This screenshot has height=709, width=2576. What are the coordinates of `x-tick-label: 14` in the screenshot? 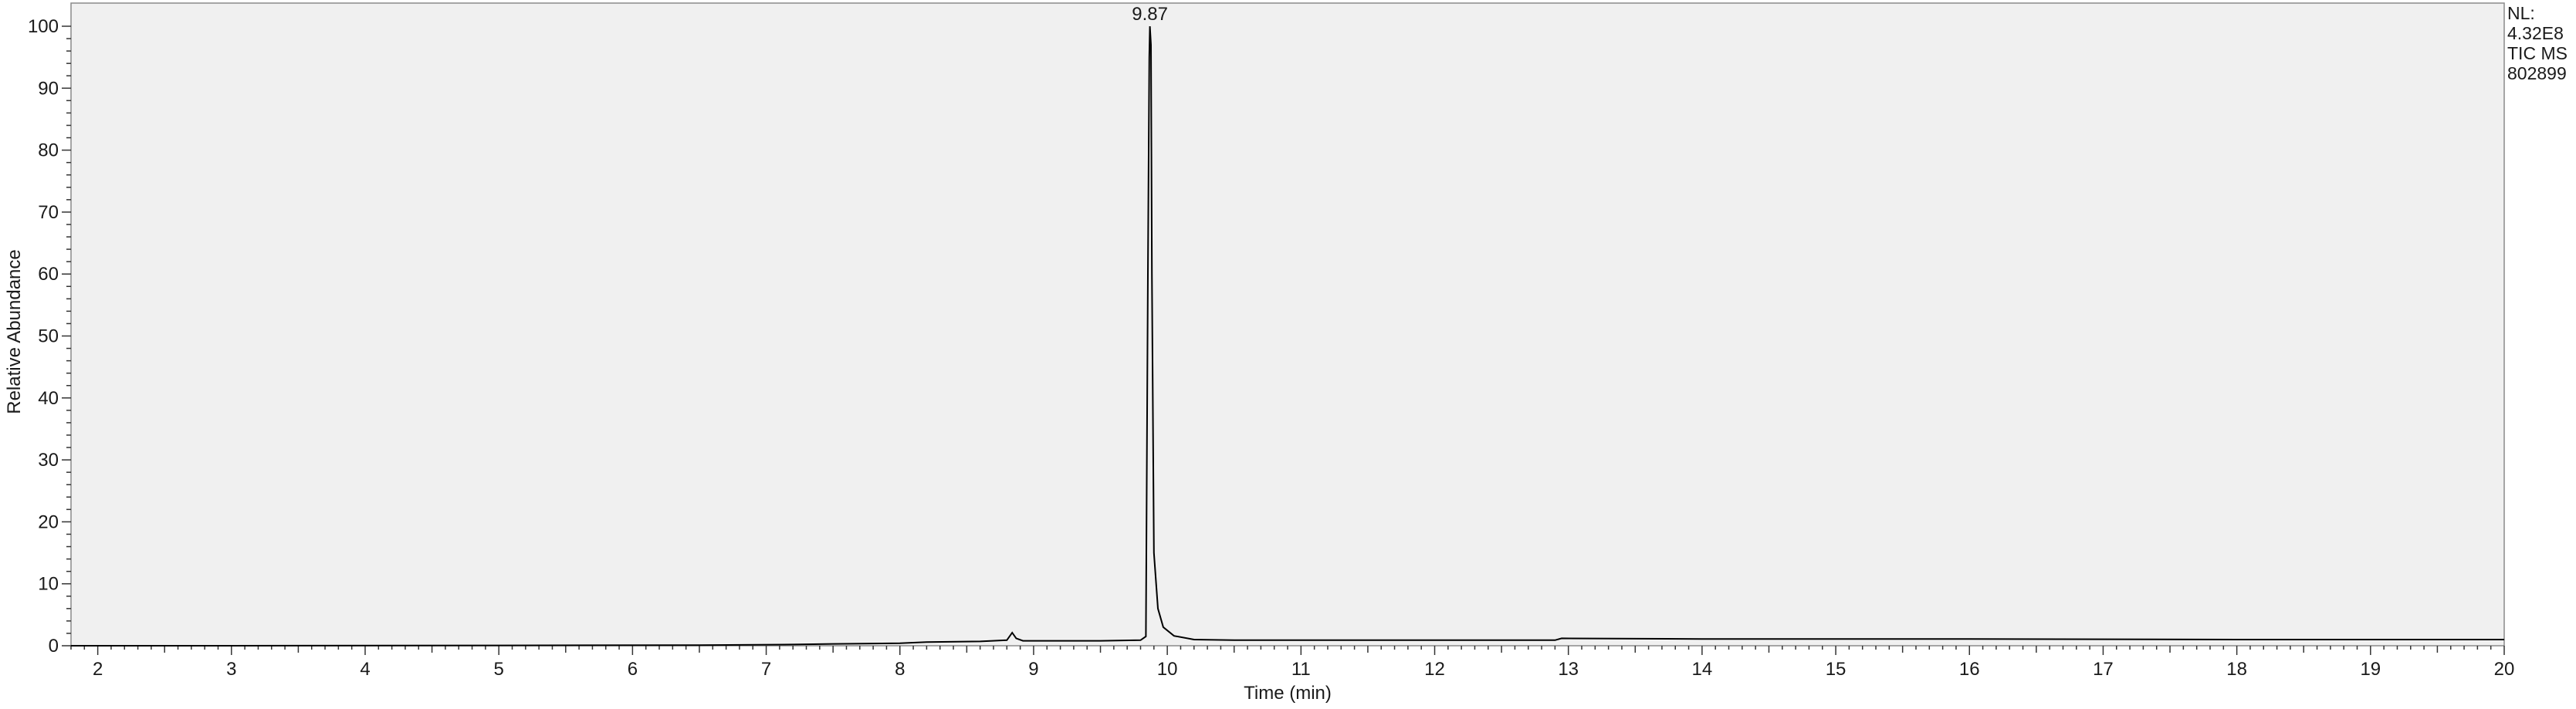 It's located at (1703, 669).